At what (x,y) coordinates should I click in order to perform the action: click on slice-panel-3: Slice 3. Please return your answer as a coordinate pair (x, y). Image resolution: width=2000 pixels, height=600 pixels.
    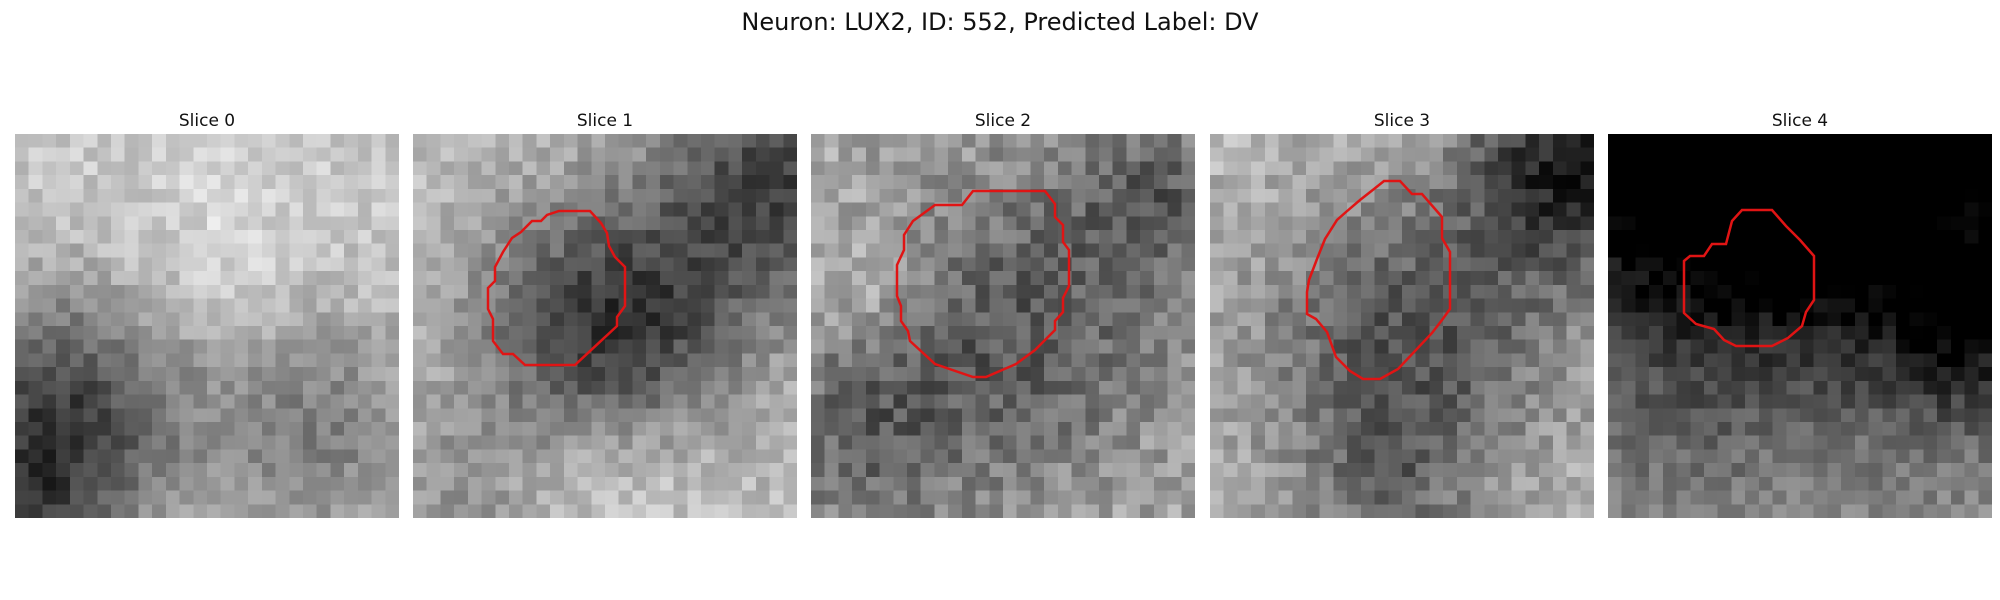
    Looking at the image, I should click on (1402, 313).